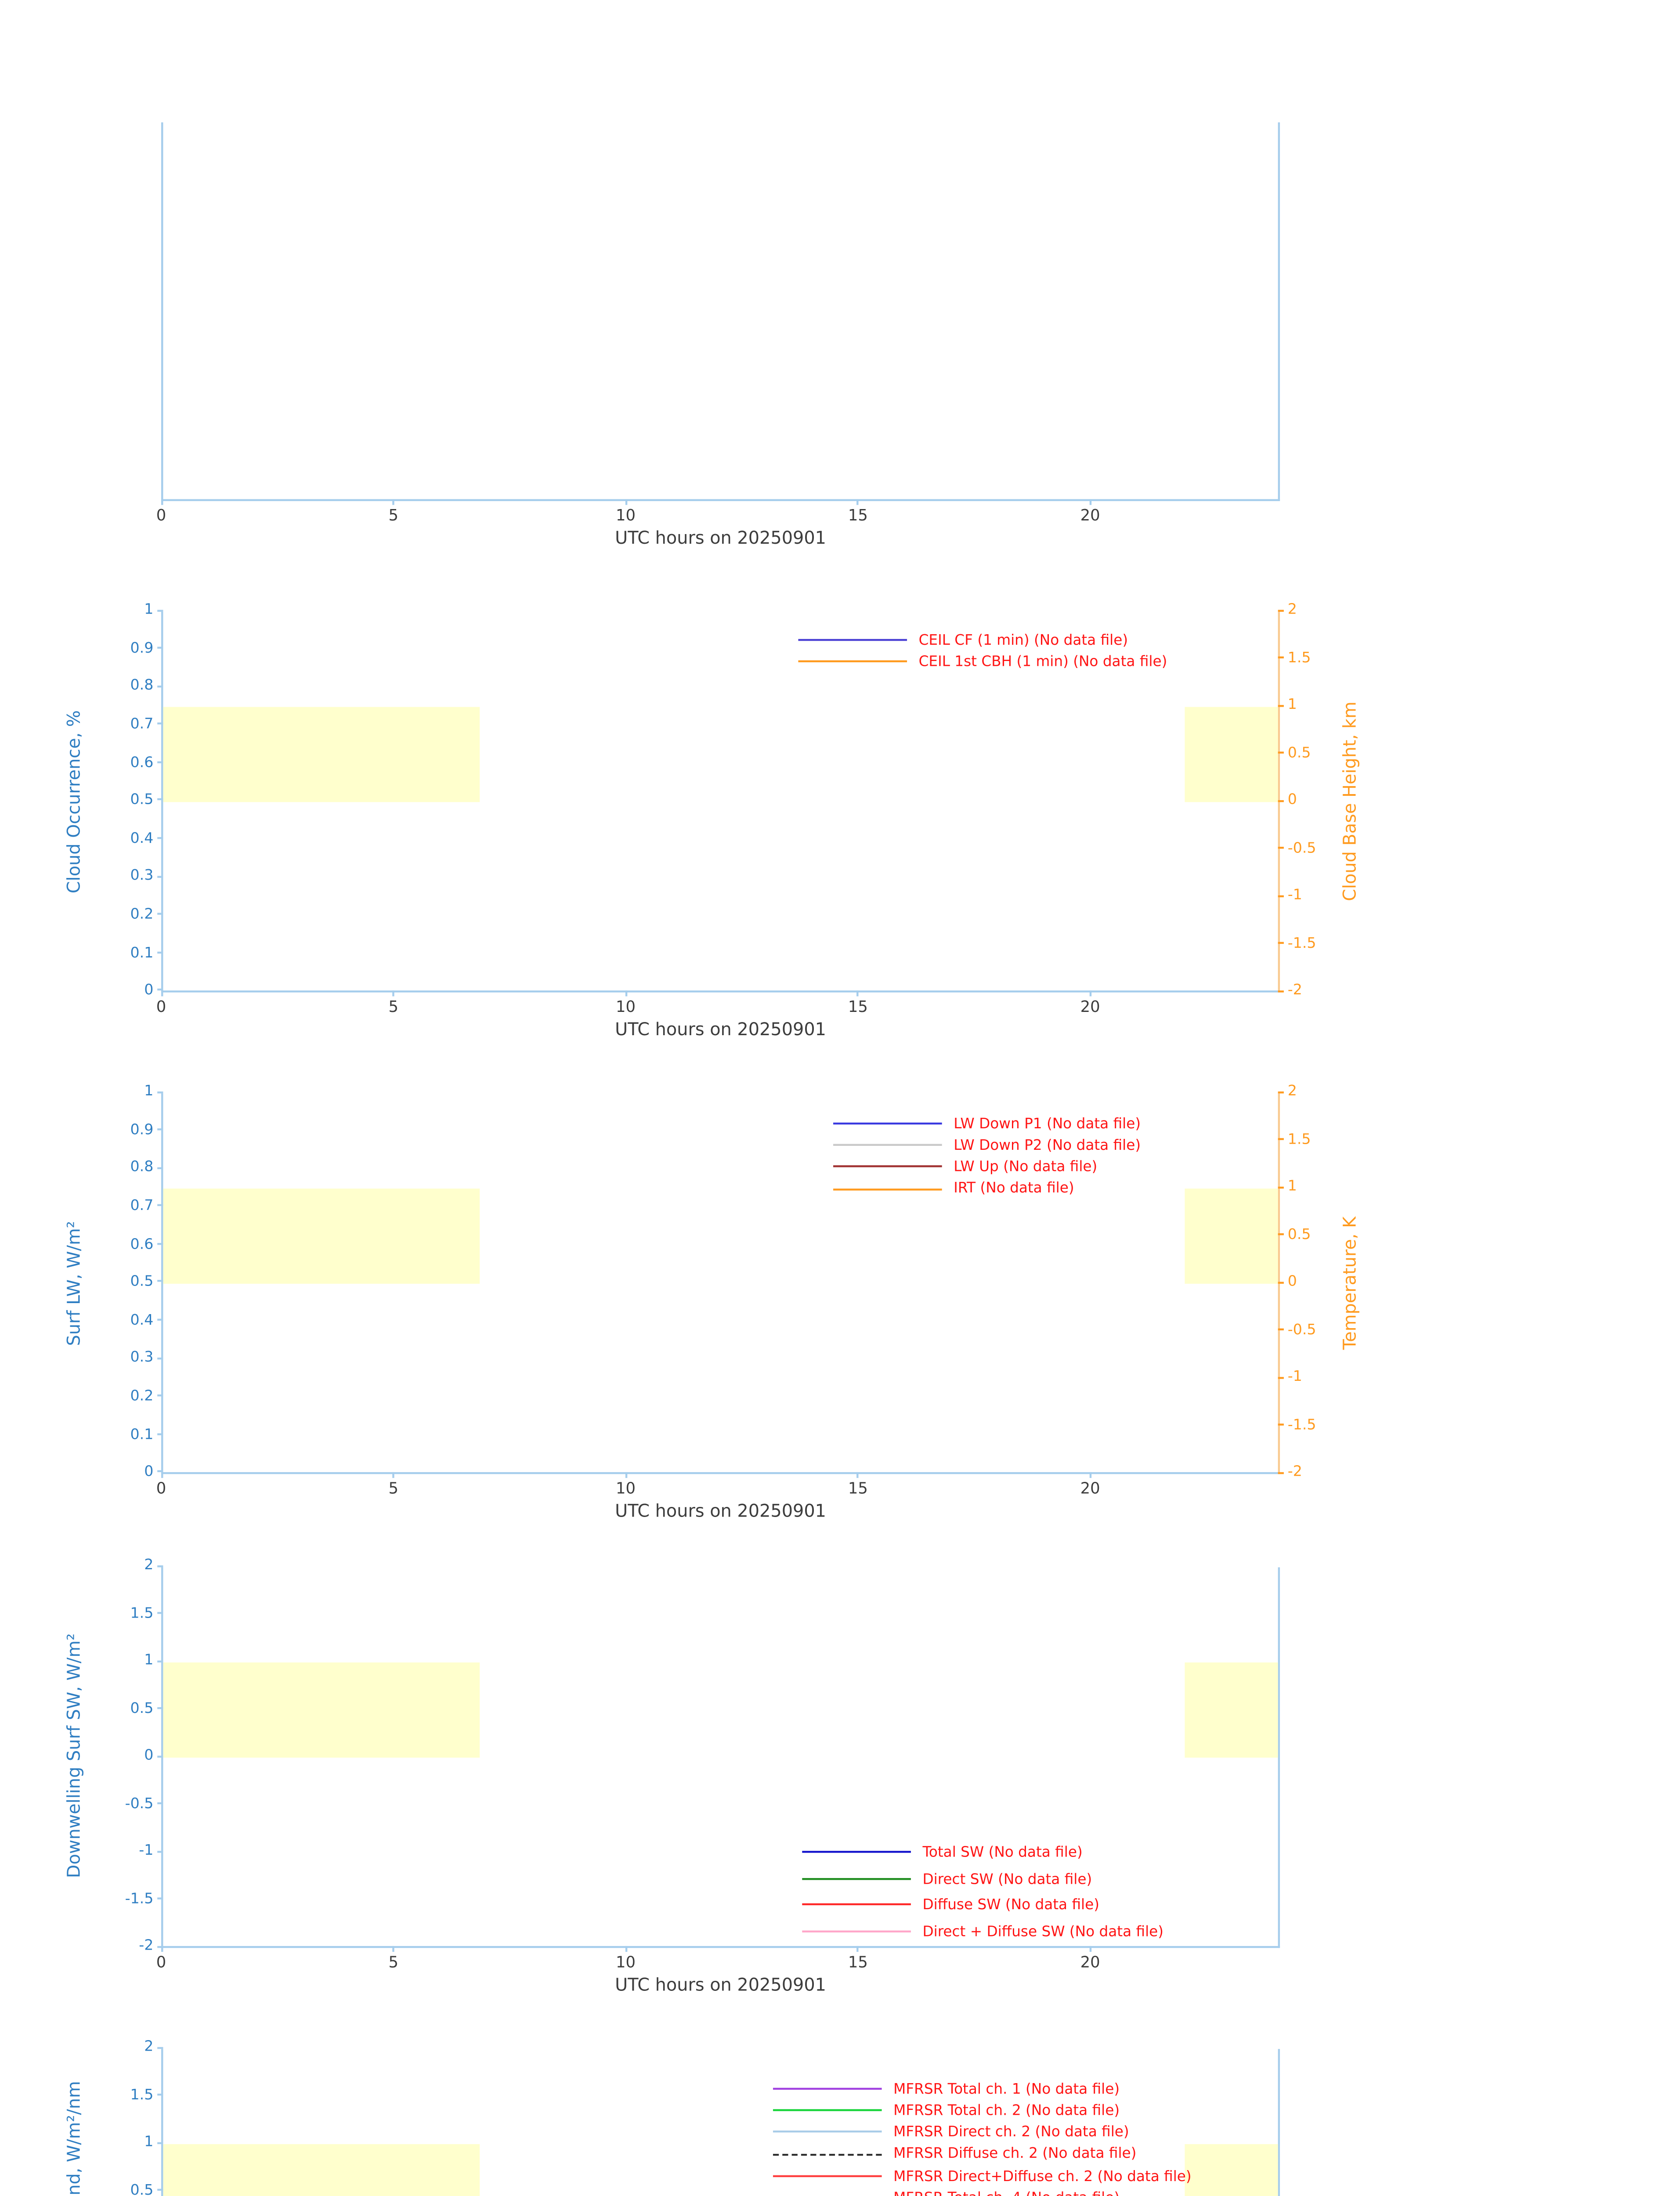 This screenshot has height=2196, width=1680. Describe the element at coordinates (142, 1433) in the screenshot. I see `y-tick-label: 0.1` at that location.